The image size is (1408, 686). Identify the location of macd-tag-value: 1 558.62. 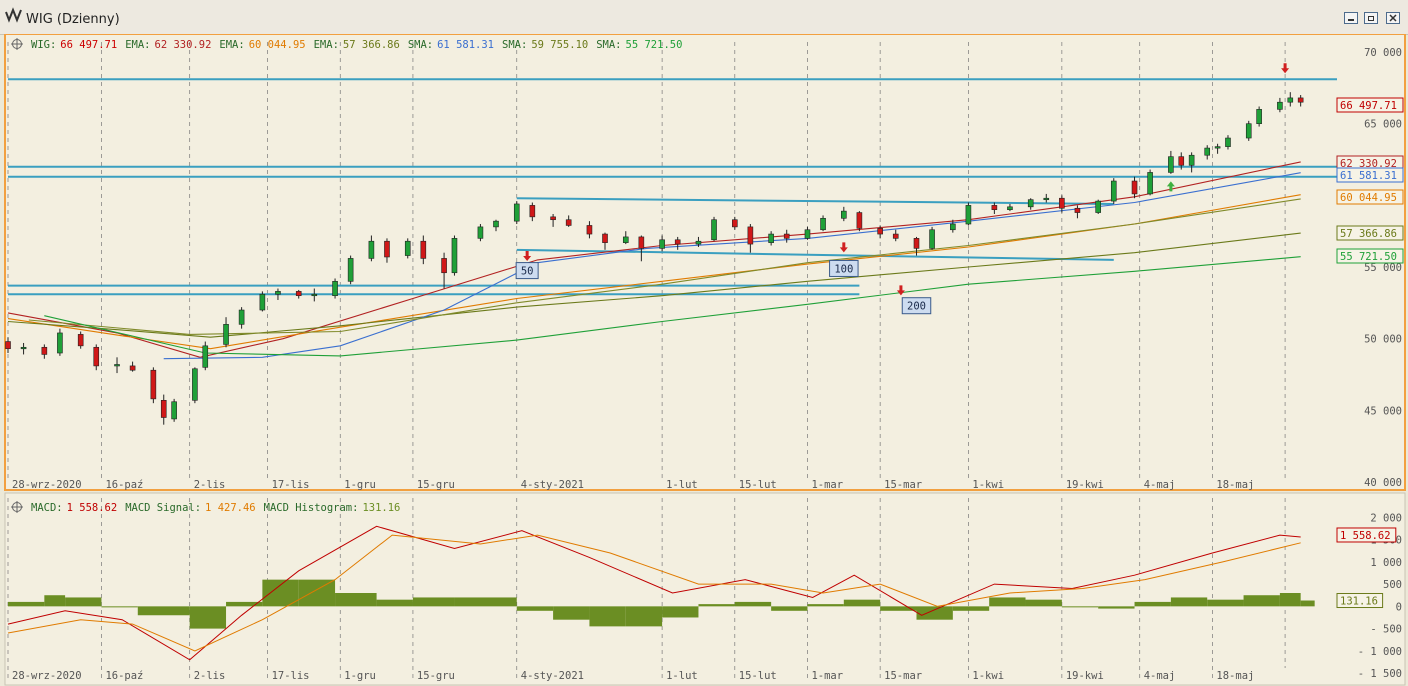
(1365, 536).